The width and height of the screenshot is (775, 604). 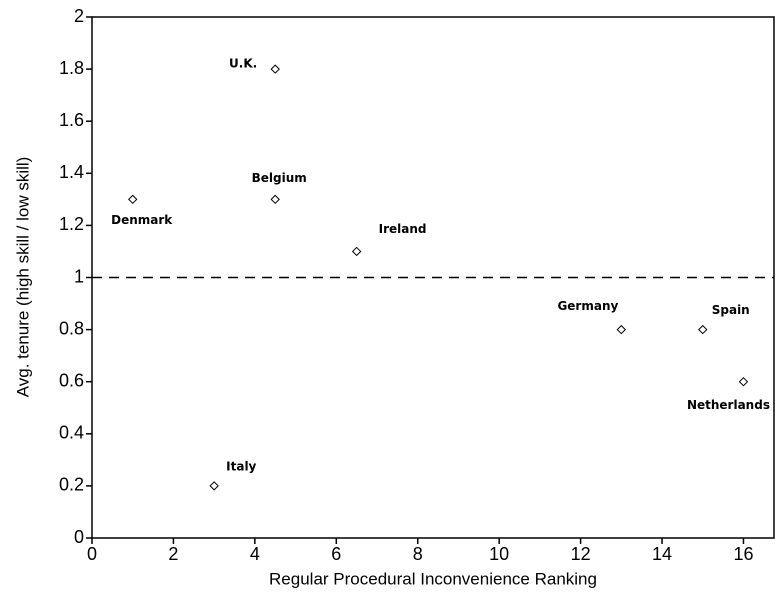 What do you see at coordinates (255, 554) in the screenshot?
I see `x-tick-label: 4` at bounding box center [255, 554].